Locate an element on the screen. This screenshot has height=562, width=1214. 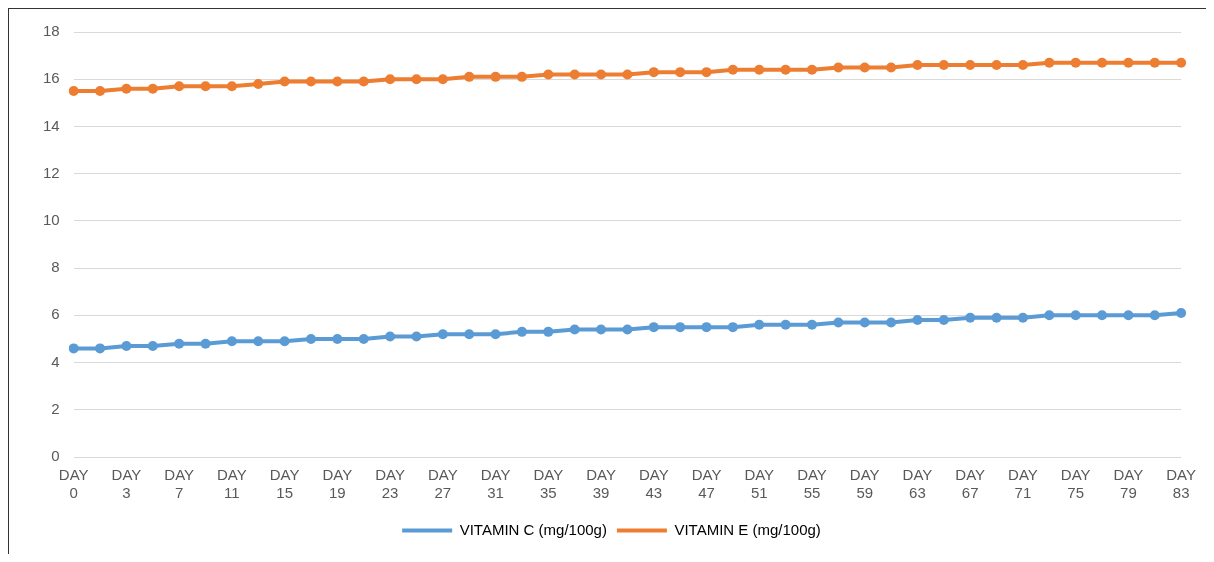
x-tick-label: DAY 55 is located at coordinates (812, 484).